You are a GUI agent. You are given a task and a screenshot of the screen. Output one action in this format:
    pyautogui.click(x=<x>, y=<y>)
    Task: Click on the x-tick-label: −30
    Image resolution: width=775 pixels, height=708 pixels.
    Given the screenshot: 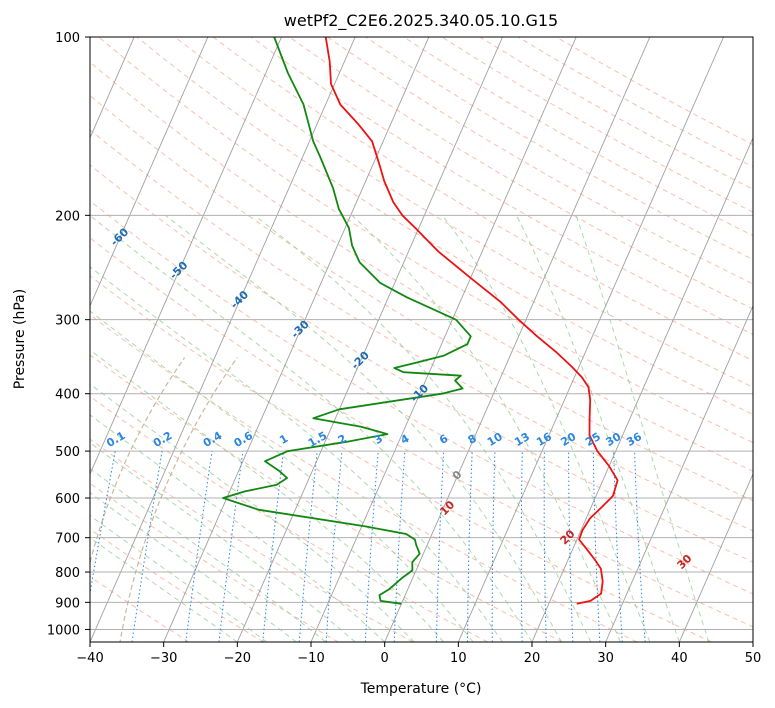 What is the action you would take?
    pyautogui.click(x=163, y=658)
    